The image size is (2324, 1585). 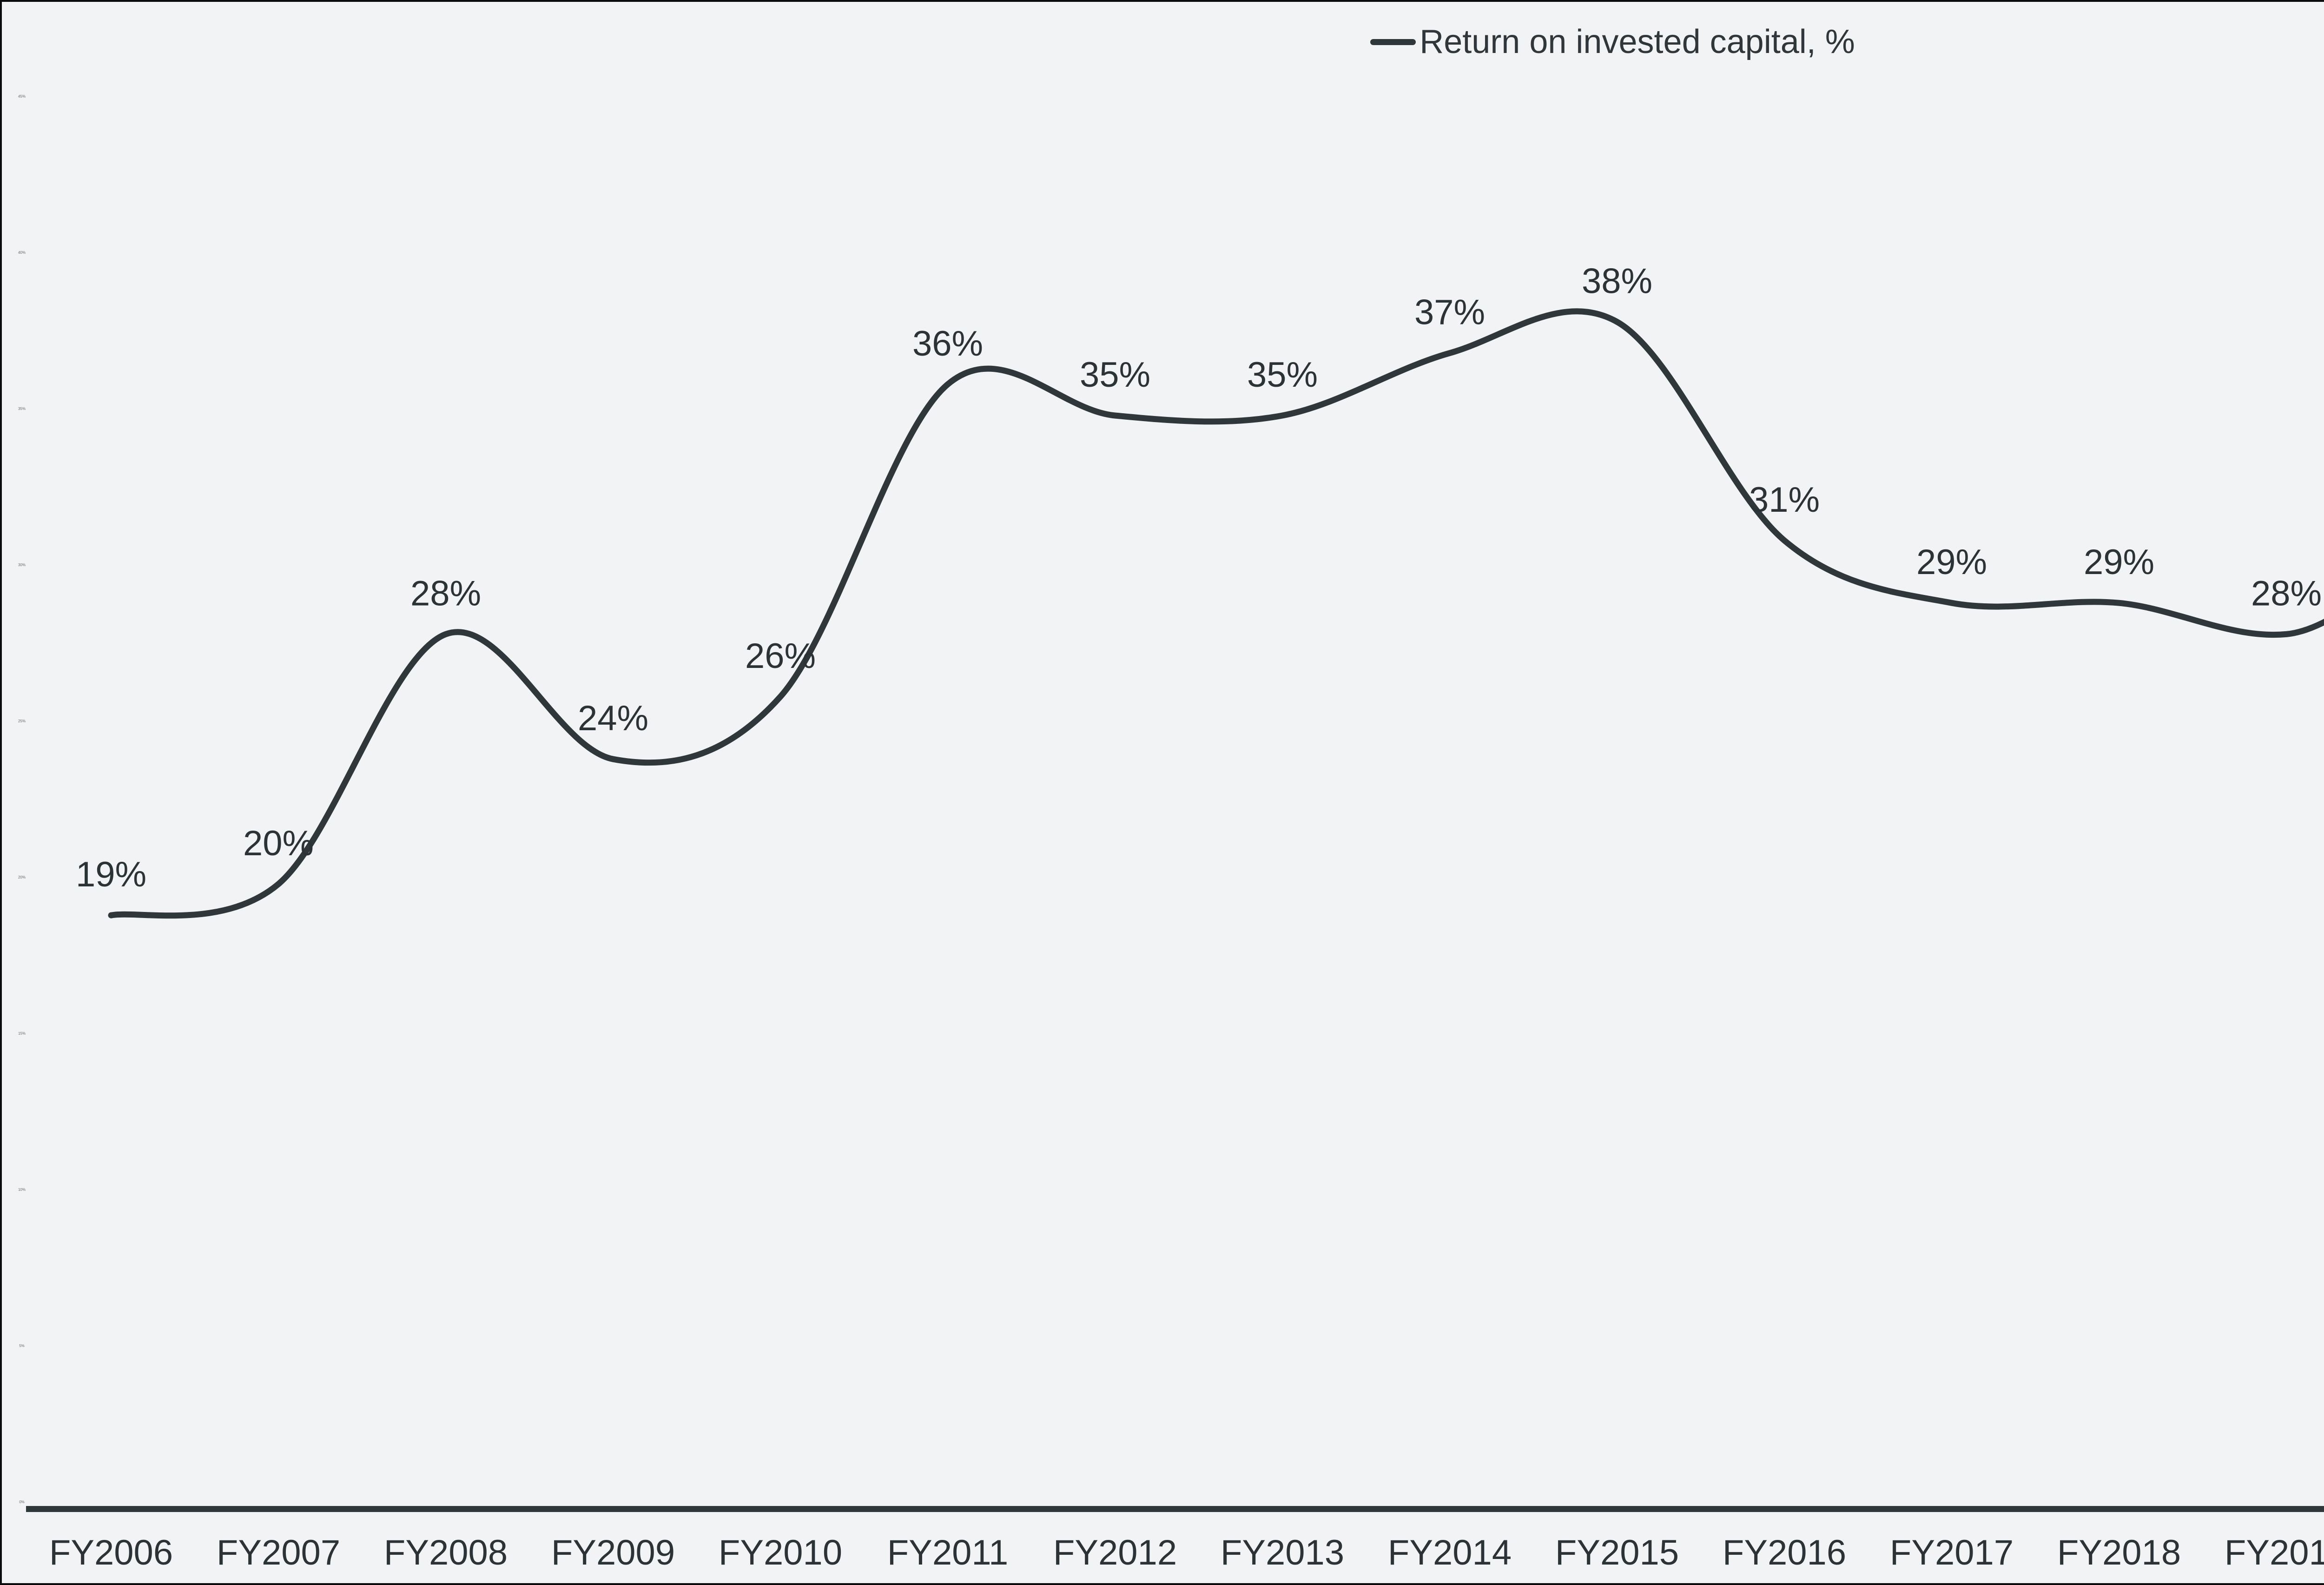 I want to click on legend-line-dash-icon, so click(x=1393, y=42).